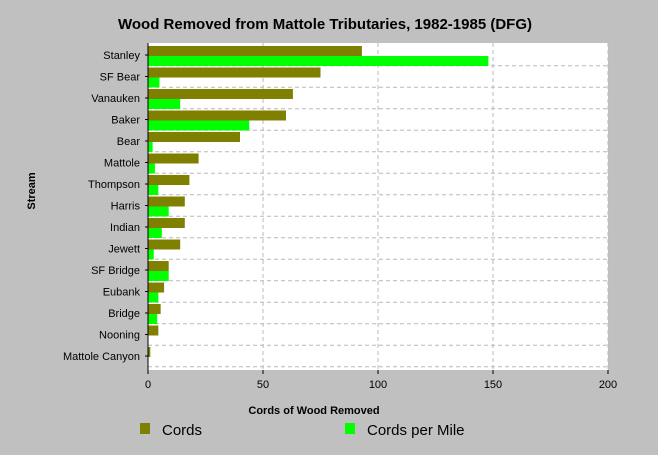 The image size is (658, 455). What do you see at coordinates (148, 385) in the screenshot?
I see `x-tick-label: 0` at bounding box center [148, 385].